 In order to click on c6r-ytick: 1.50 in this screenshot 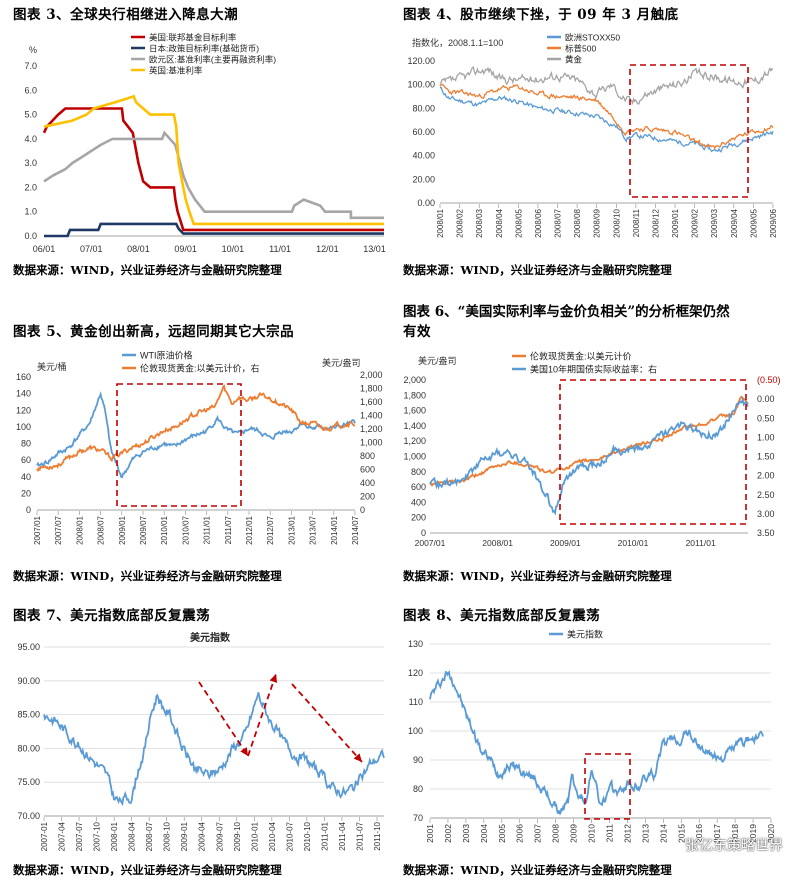, I will do `click(766, 457)`.